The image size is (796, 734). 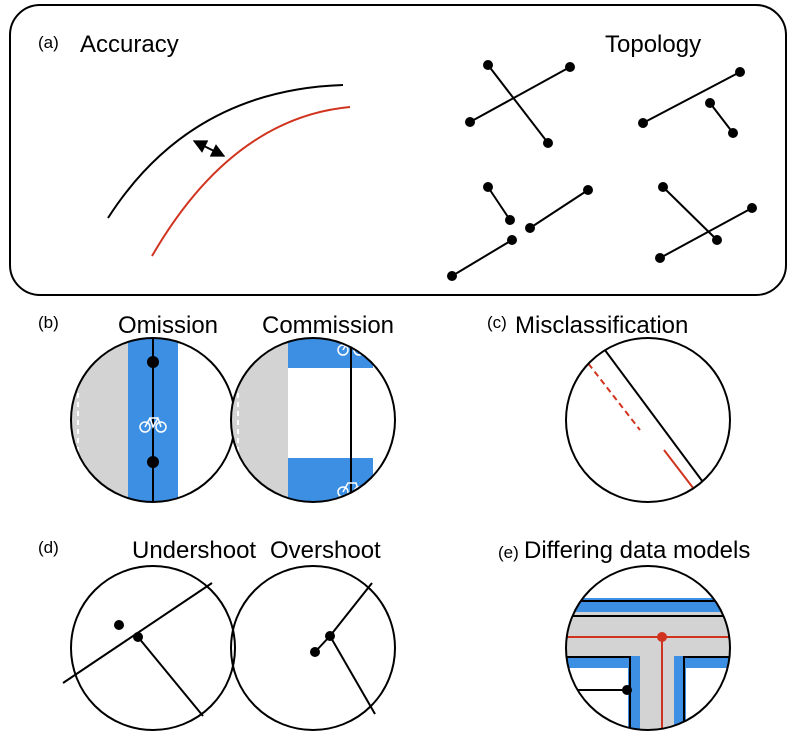 What do you see at coordinates (302, 420) in the screenshot?
I see `commission-drawing` at bounding box center [302, 420].